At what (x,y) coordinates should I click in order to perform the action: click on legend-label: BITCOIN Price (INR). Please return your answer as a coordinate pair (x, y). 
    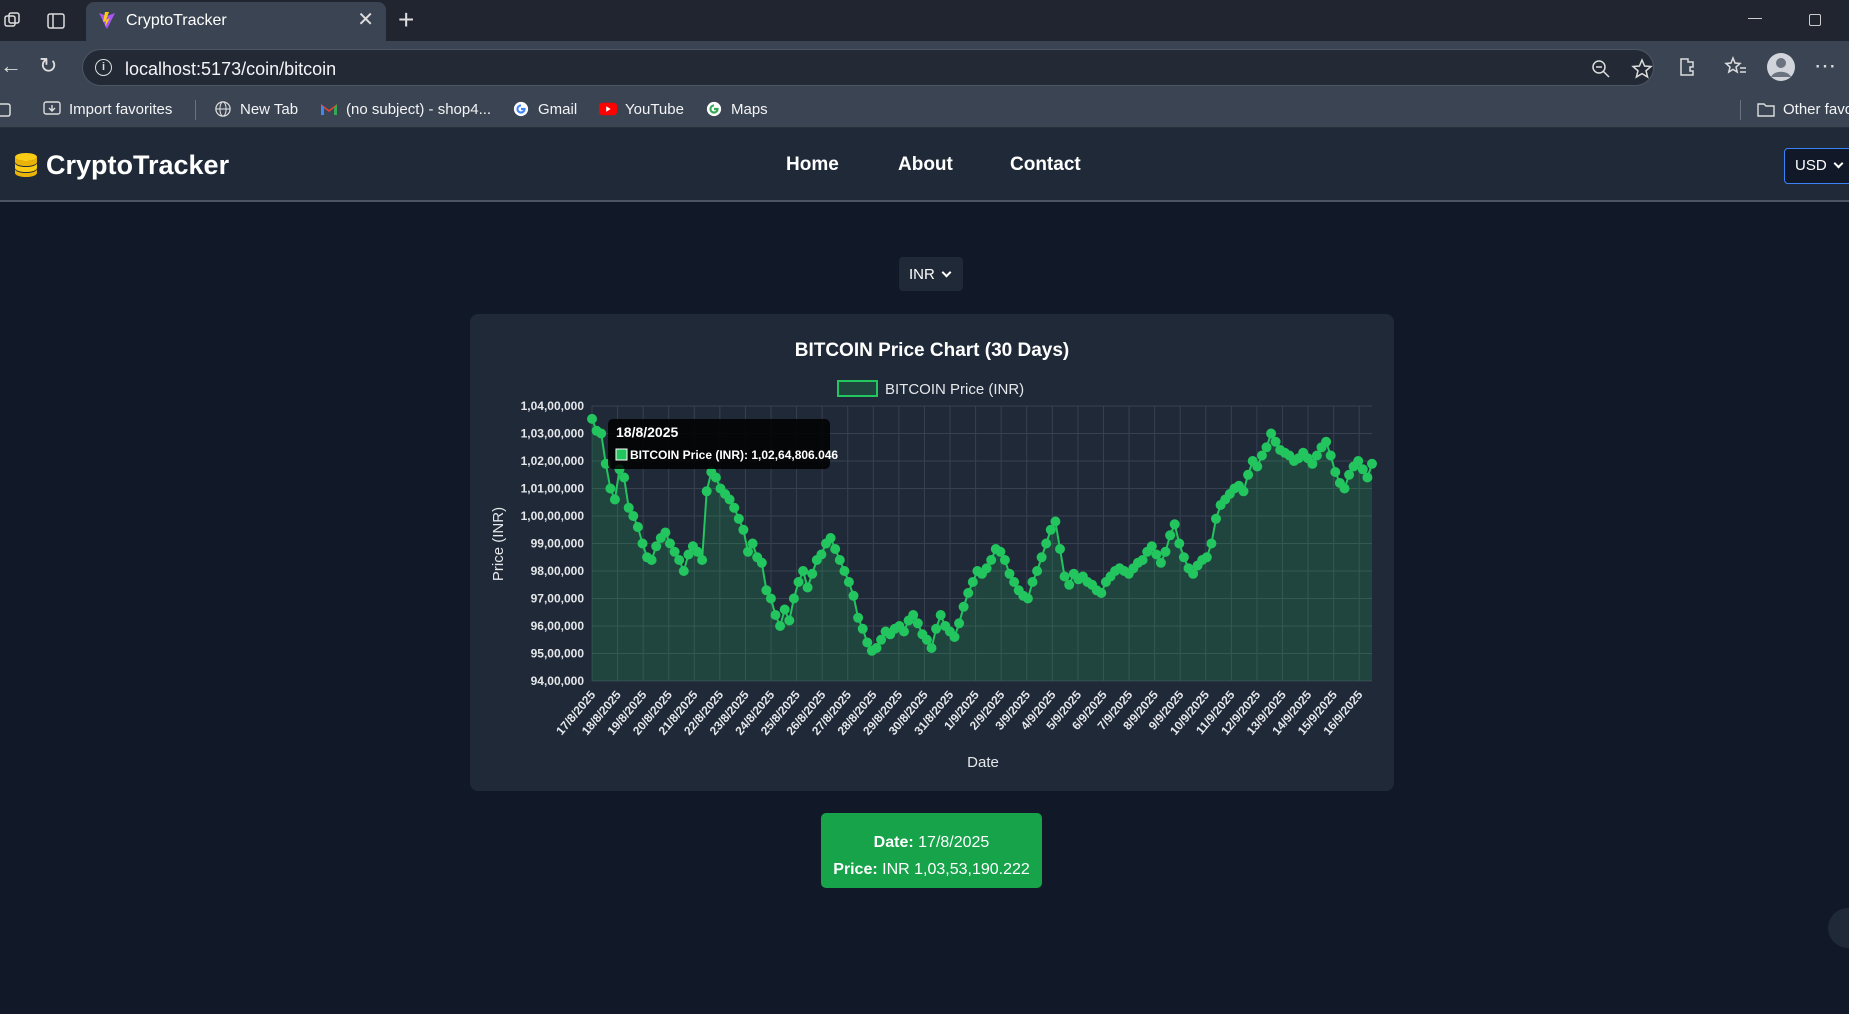
    Looking at the image, I should click on (954, 389).